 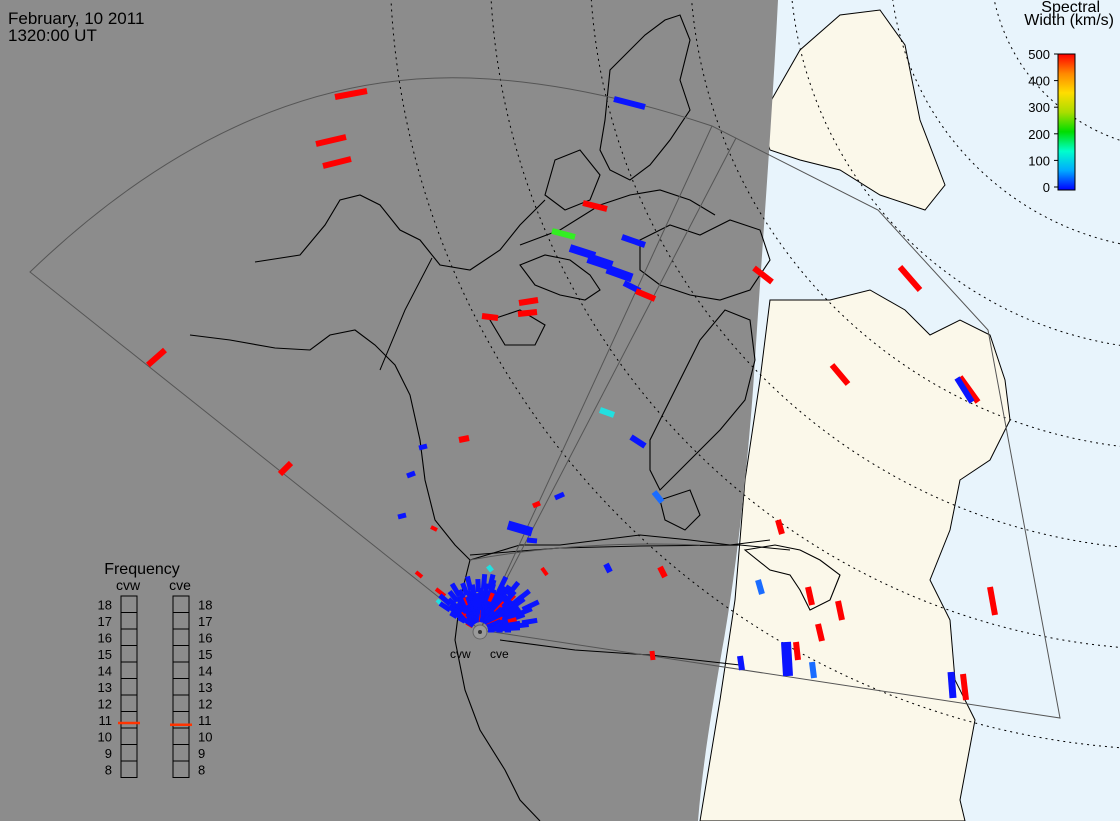 I want to click on frequency-tick-right: 9, so click(x=201, y=753).